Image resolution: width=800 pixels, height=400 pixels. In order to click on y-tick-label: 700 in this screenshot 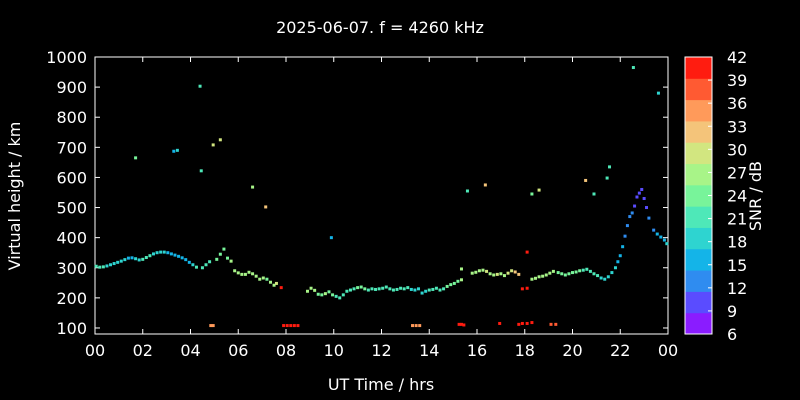, I will do `click(71, 147)`.